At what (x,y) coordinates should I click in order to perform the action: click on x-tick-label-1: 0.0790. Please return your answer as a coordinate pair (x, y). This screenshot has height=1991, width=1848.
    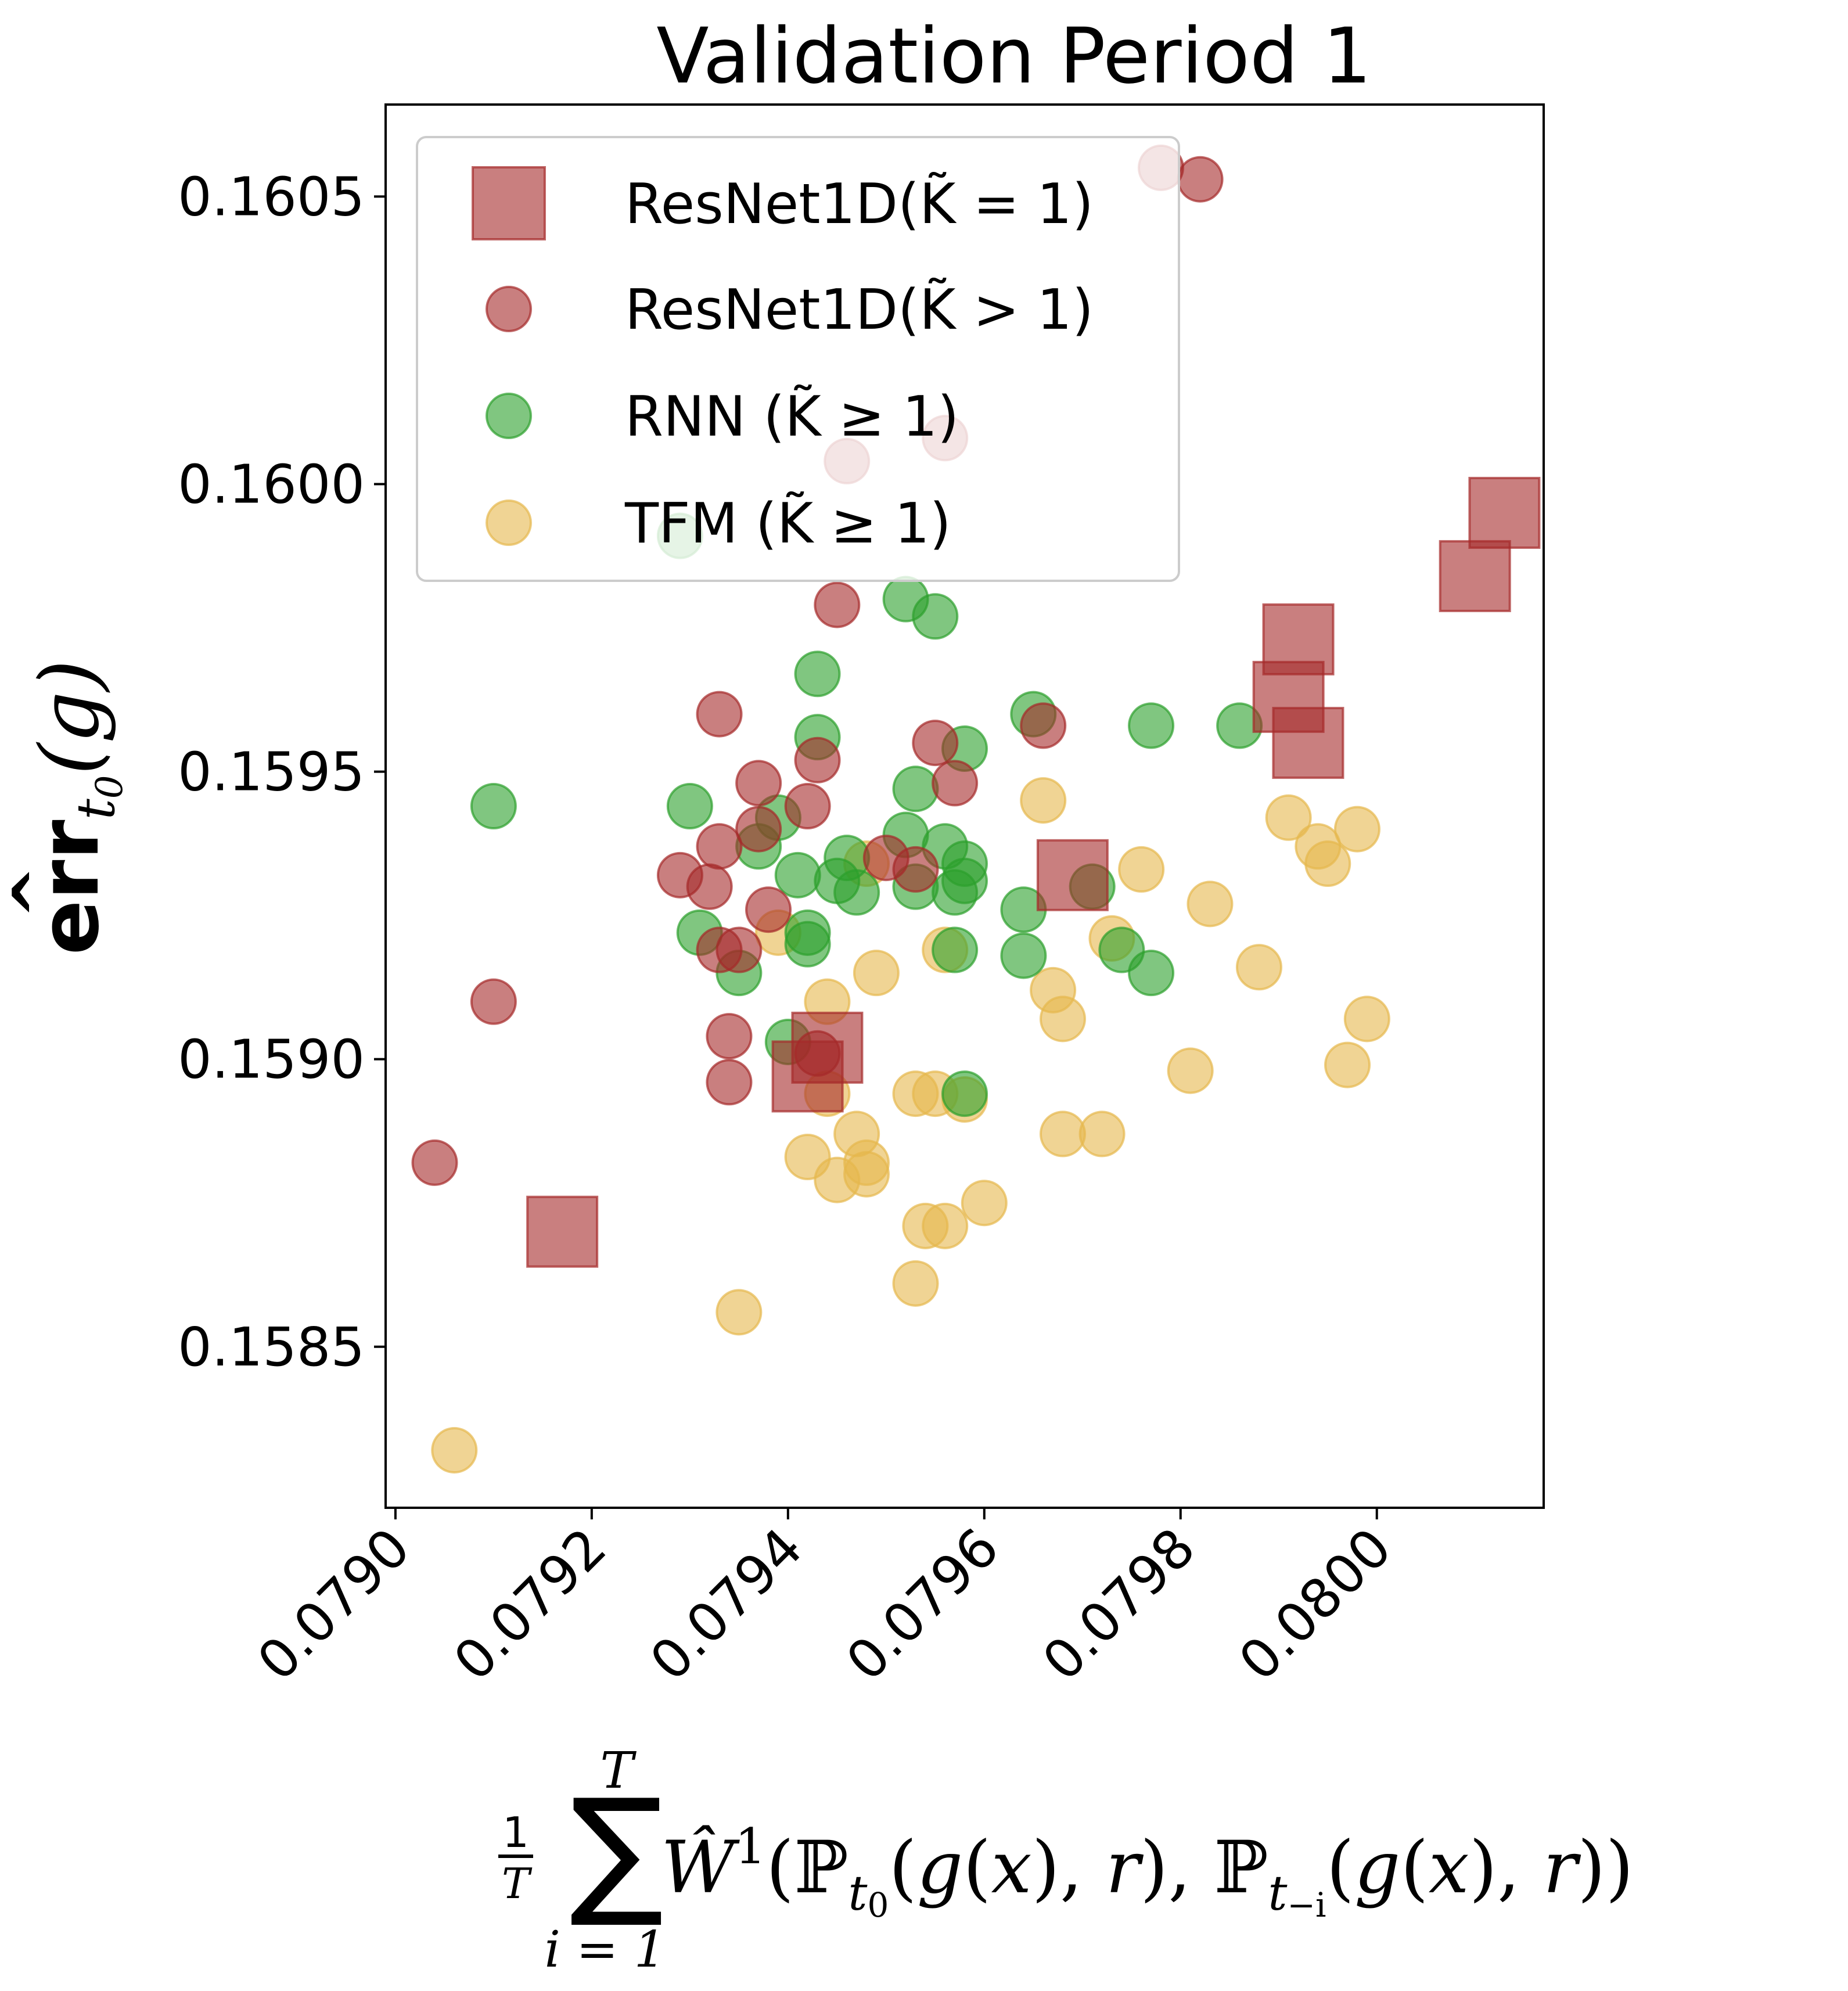
    Looking at the image, I should click on (334, 1604).